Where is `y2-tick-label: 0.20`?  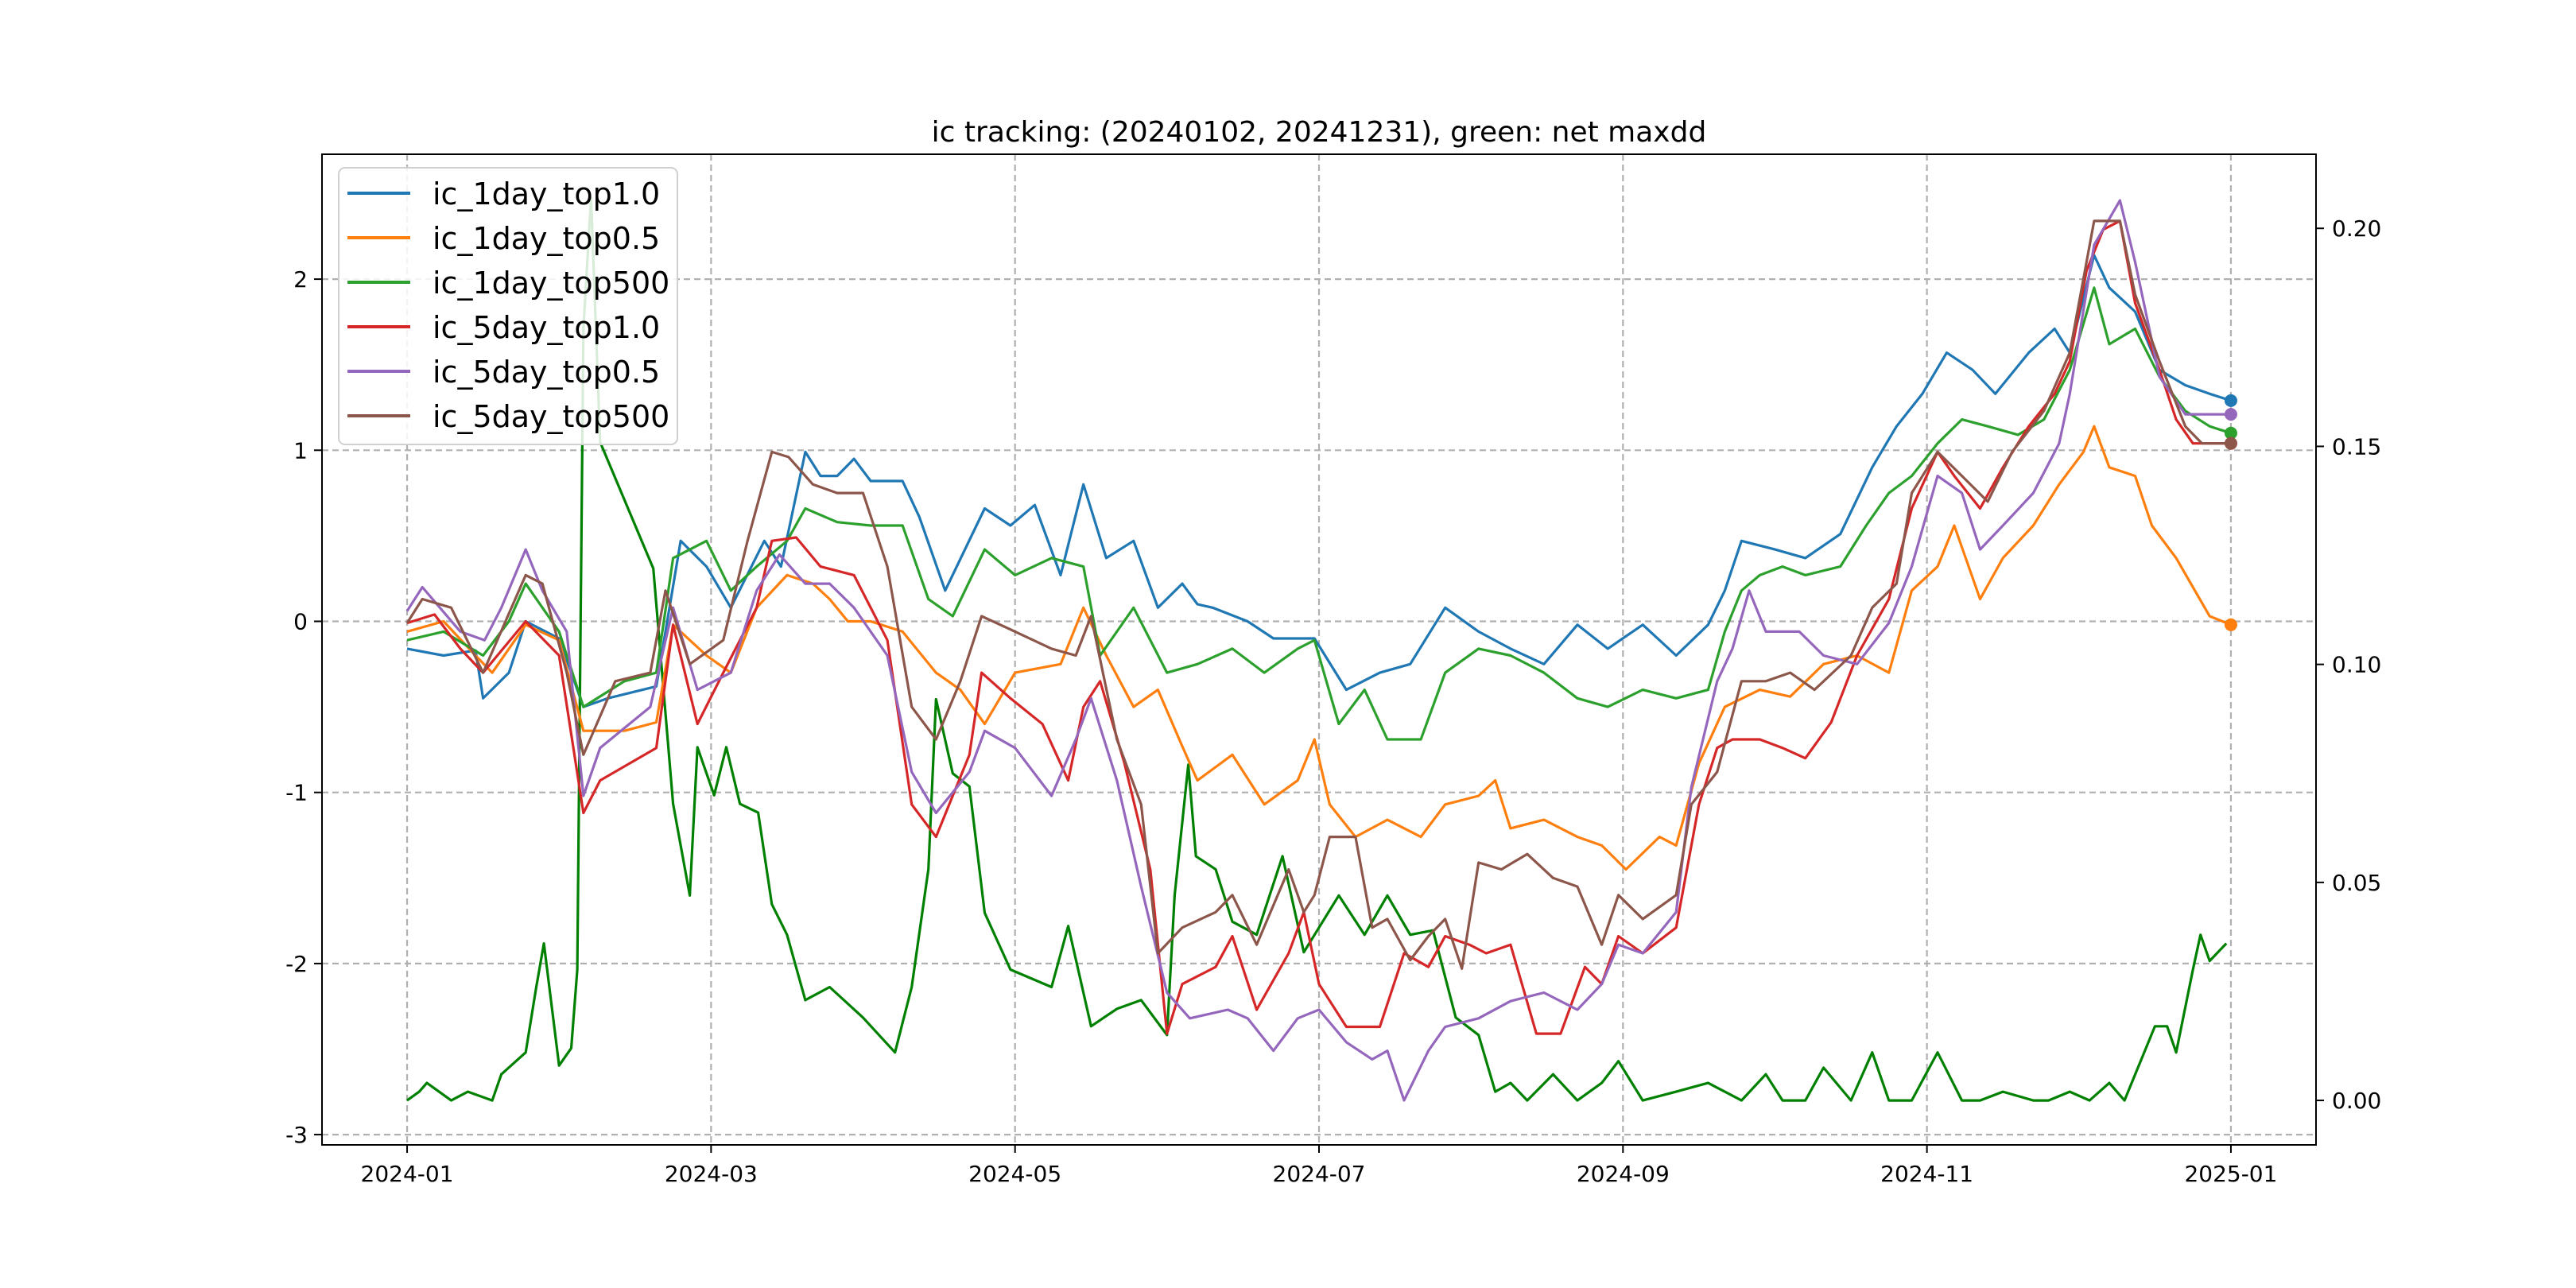 y2-tick-label: 0.20 is located at coordinates (2356, 229).